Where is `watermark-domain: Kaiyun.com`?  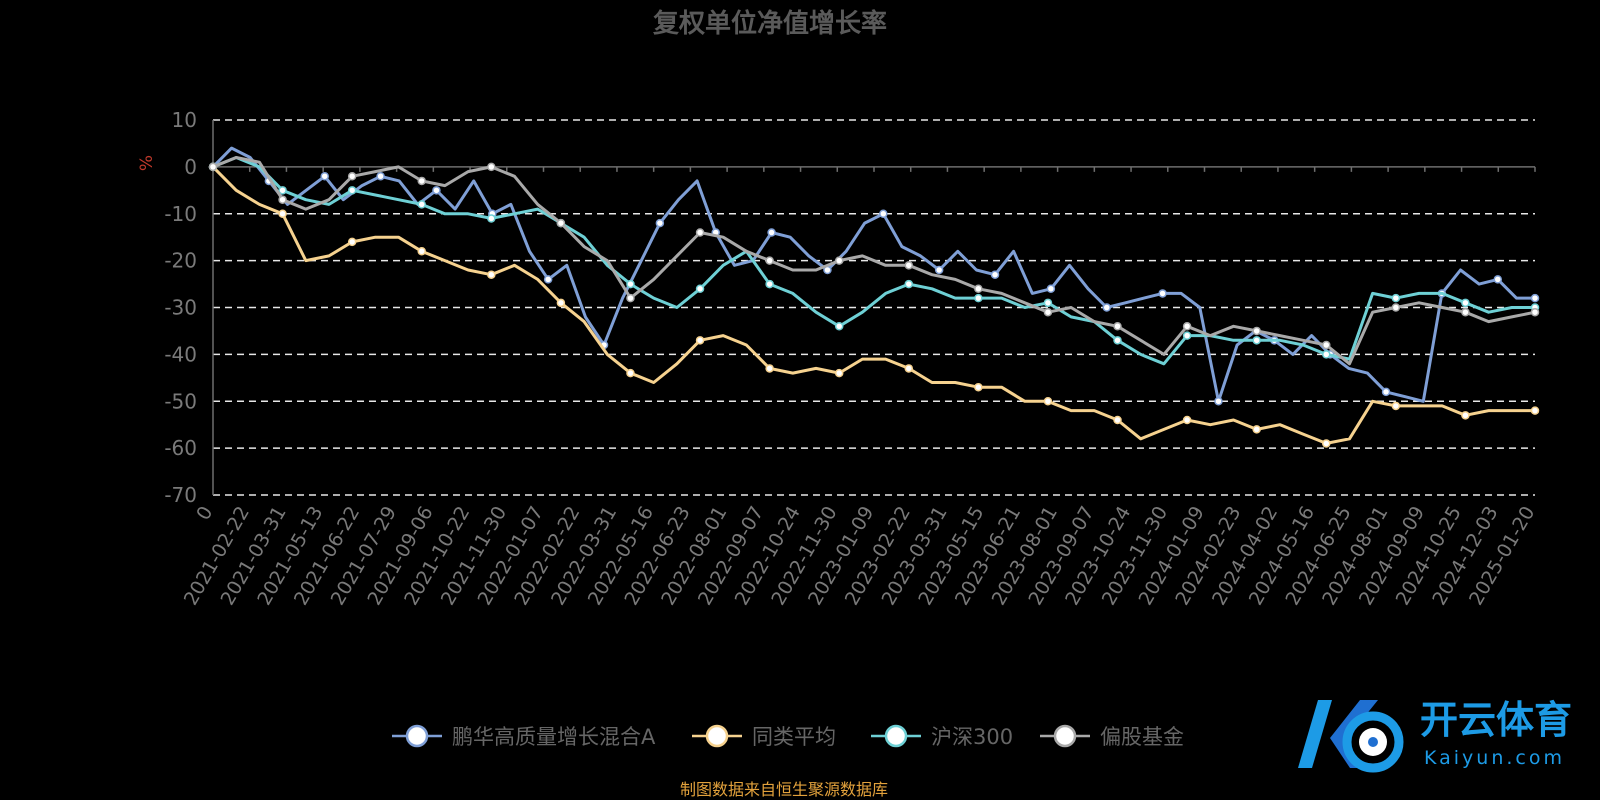
watermark-domain: Kaiyun.com is located at coordinates (1494, 758).